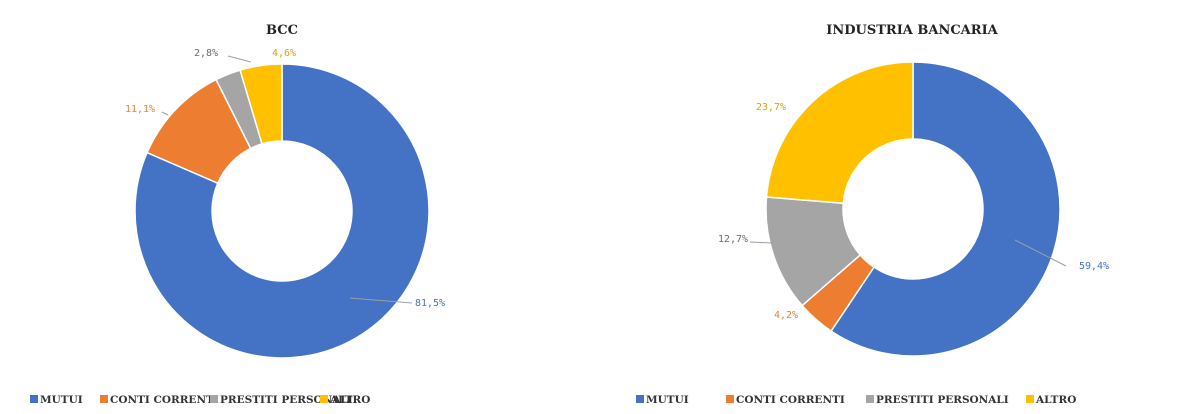  I want to click on data-label-mutui: 59,4%, so click(1094, 266).